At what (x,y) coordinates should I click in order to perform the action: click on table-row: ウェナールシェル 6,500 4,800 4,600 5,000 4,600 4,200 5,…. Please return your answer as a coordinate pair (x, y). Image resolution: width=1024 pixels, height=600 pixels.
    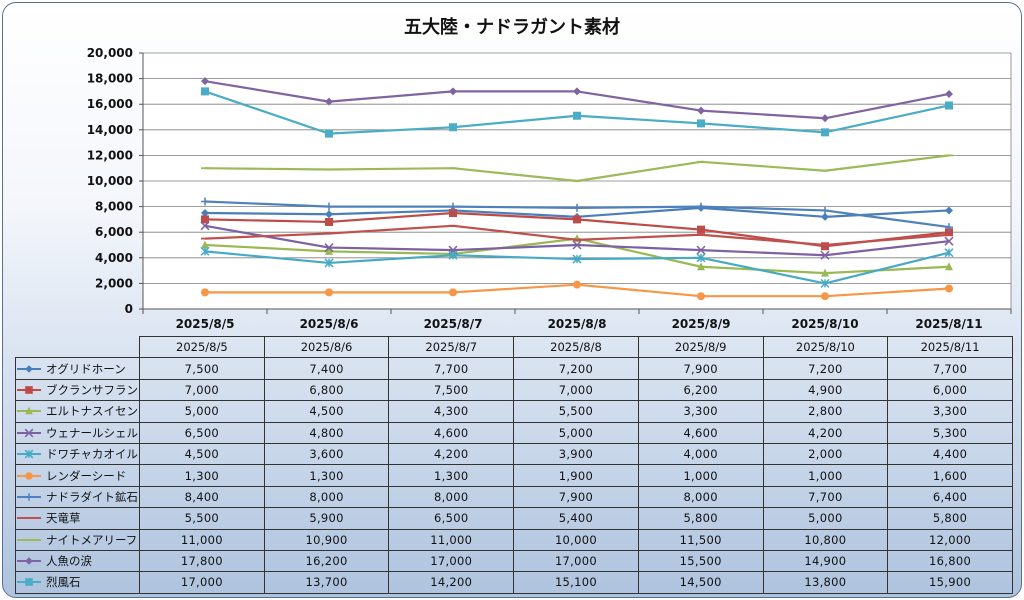
    Looking at the image, I should click on (514, 432).